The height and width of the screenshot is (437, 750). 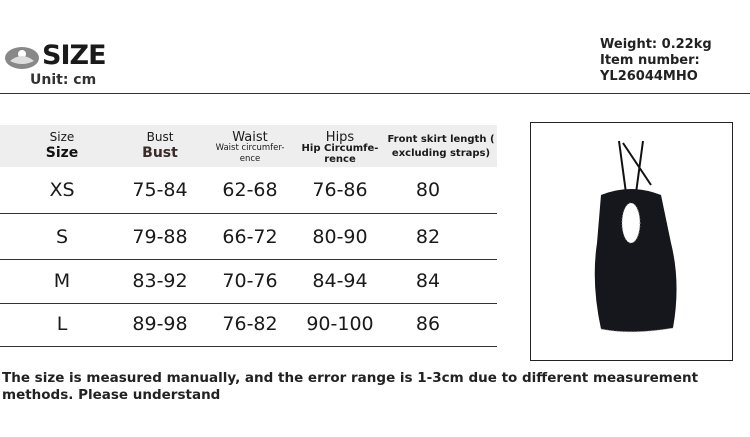 What do you see at coordinates (74, 55) in the screenshot?
I see `title: SIZE` at bounding box center [74, 55].